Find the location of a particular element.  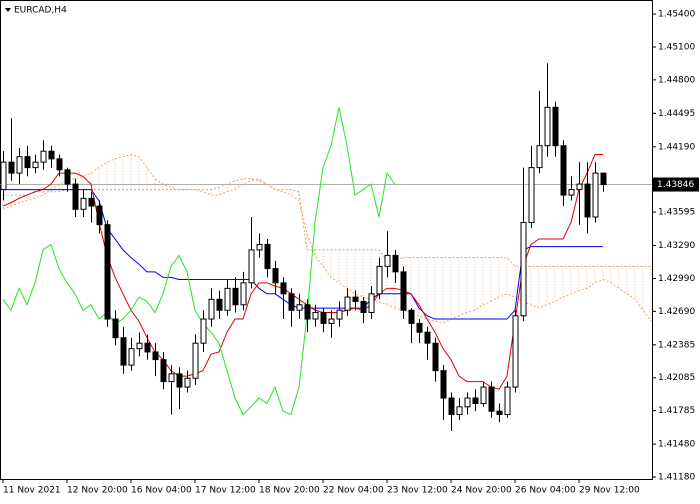

current-price-label: 1.43846 is located at coordinates (675, 185).